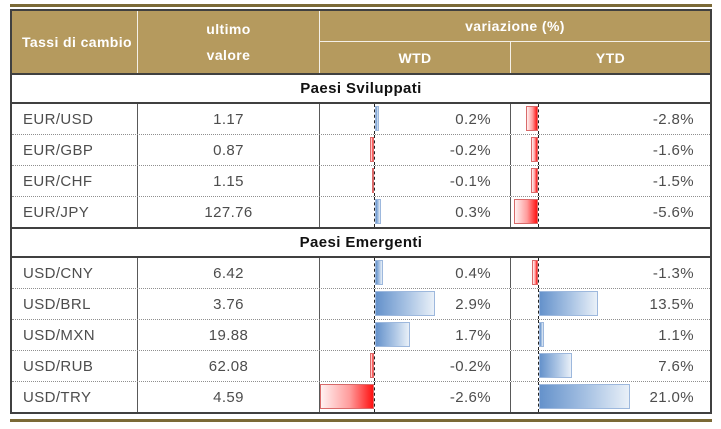 This screenshot has height=429, width=721. I want to click on wtd-percent-label: 2.9%, so click(473, 304).